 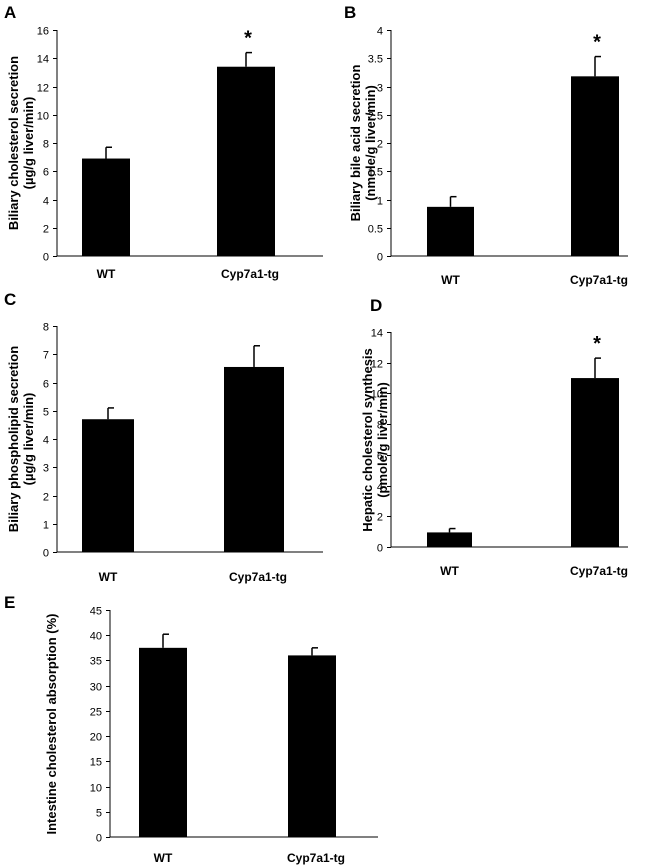 I want to click on y-axis-label: Biliary bile acid secretion, so click(x=355, y=143).